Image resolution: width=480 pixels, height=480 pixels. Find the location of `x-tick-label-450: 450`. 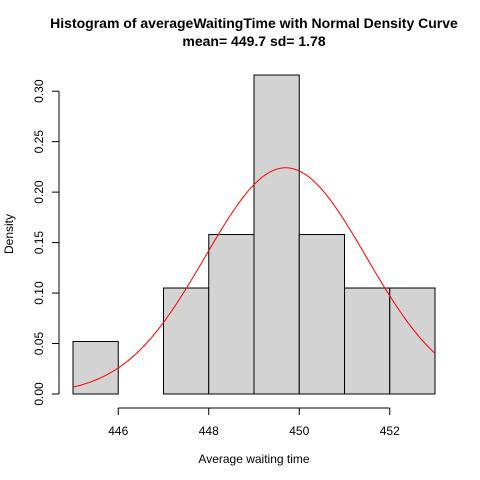

x-tick-label-450: 450 is located at coordinates (299, 431).